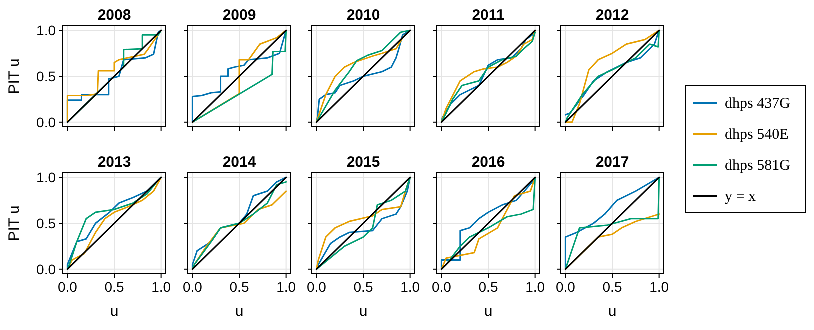 The width and height of the screenshot is (814, 330). I want to click on chart-title: 2010, so click(363, 15).